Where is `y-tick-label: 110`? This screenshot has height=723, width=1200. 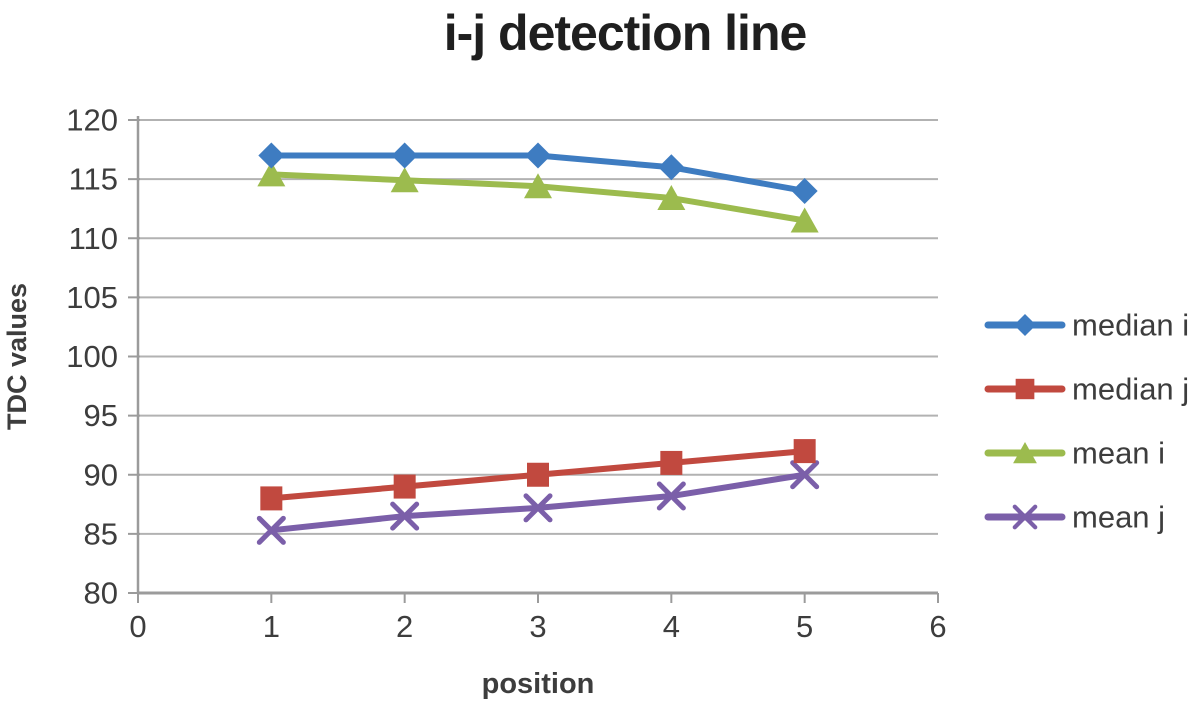 y-tick-label: 110 is located at coordinates (93, 238).